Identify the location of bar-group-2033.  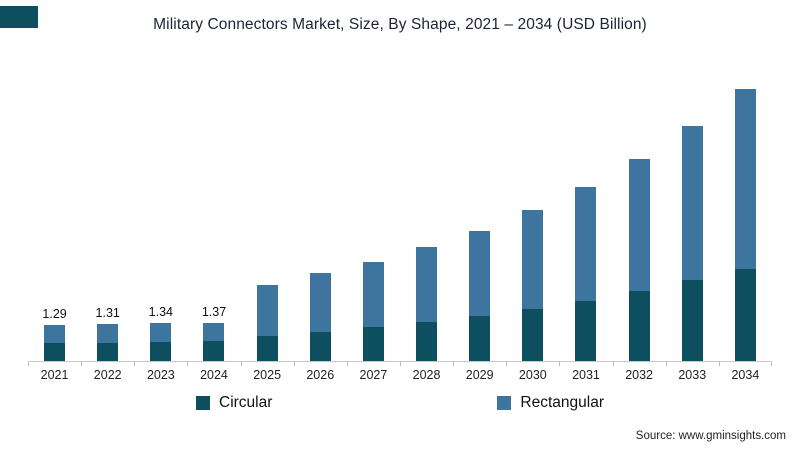
(692, 234).